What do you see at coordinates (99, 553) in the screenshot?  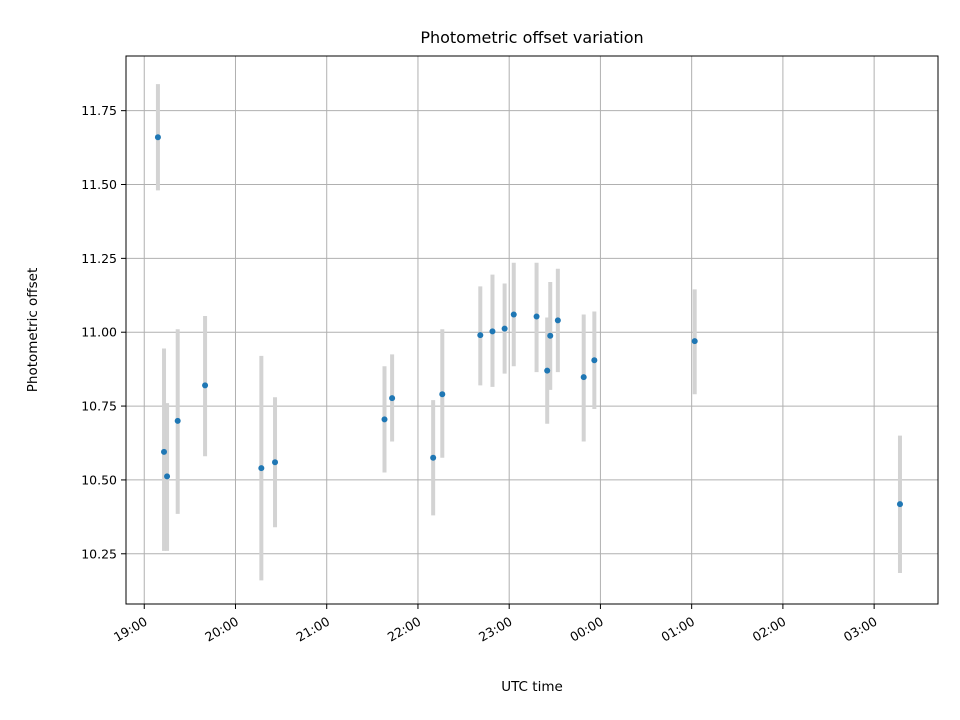 I see `y-tick-label: 10.25` at bounding box center [99, 553].